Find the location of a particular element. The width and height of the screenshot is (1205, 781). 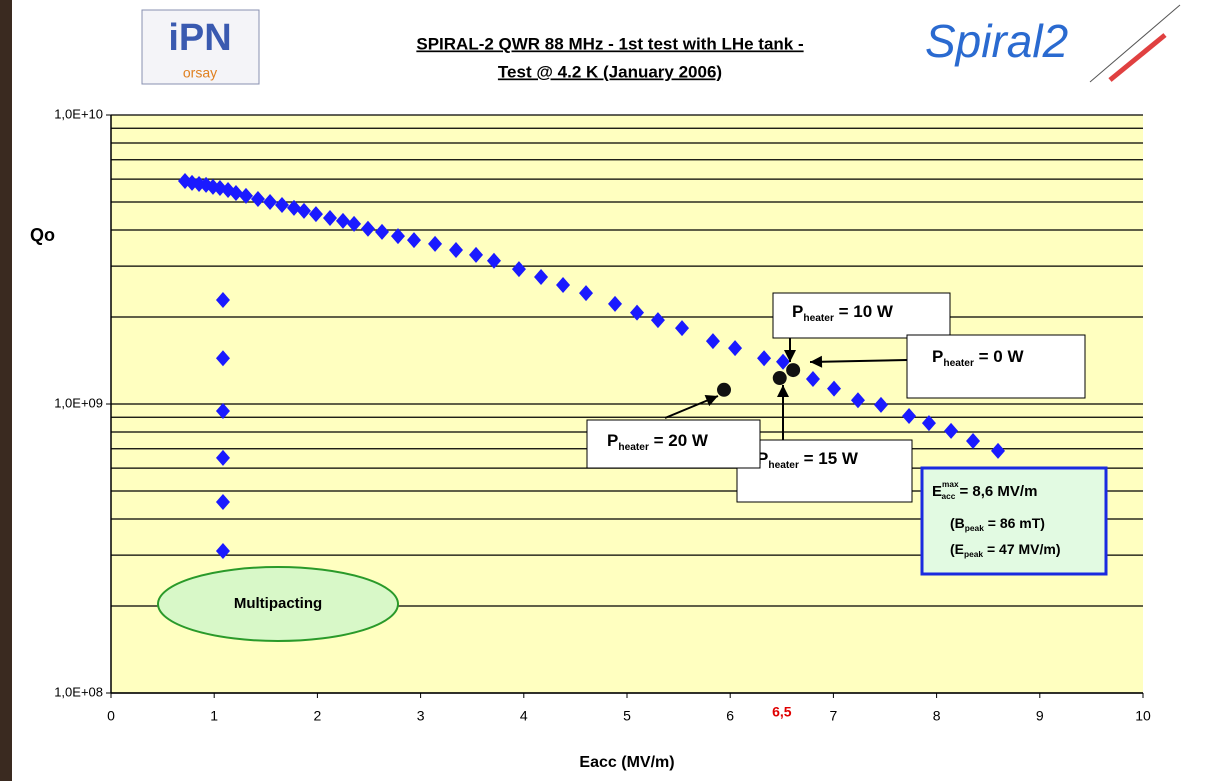

x-tick-label: 10 is located at coordinates (1143, 716).